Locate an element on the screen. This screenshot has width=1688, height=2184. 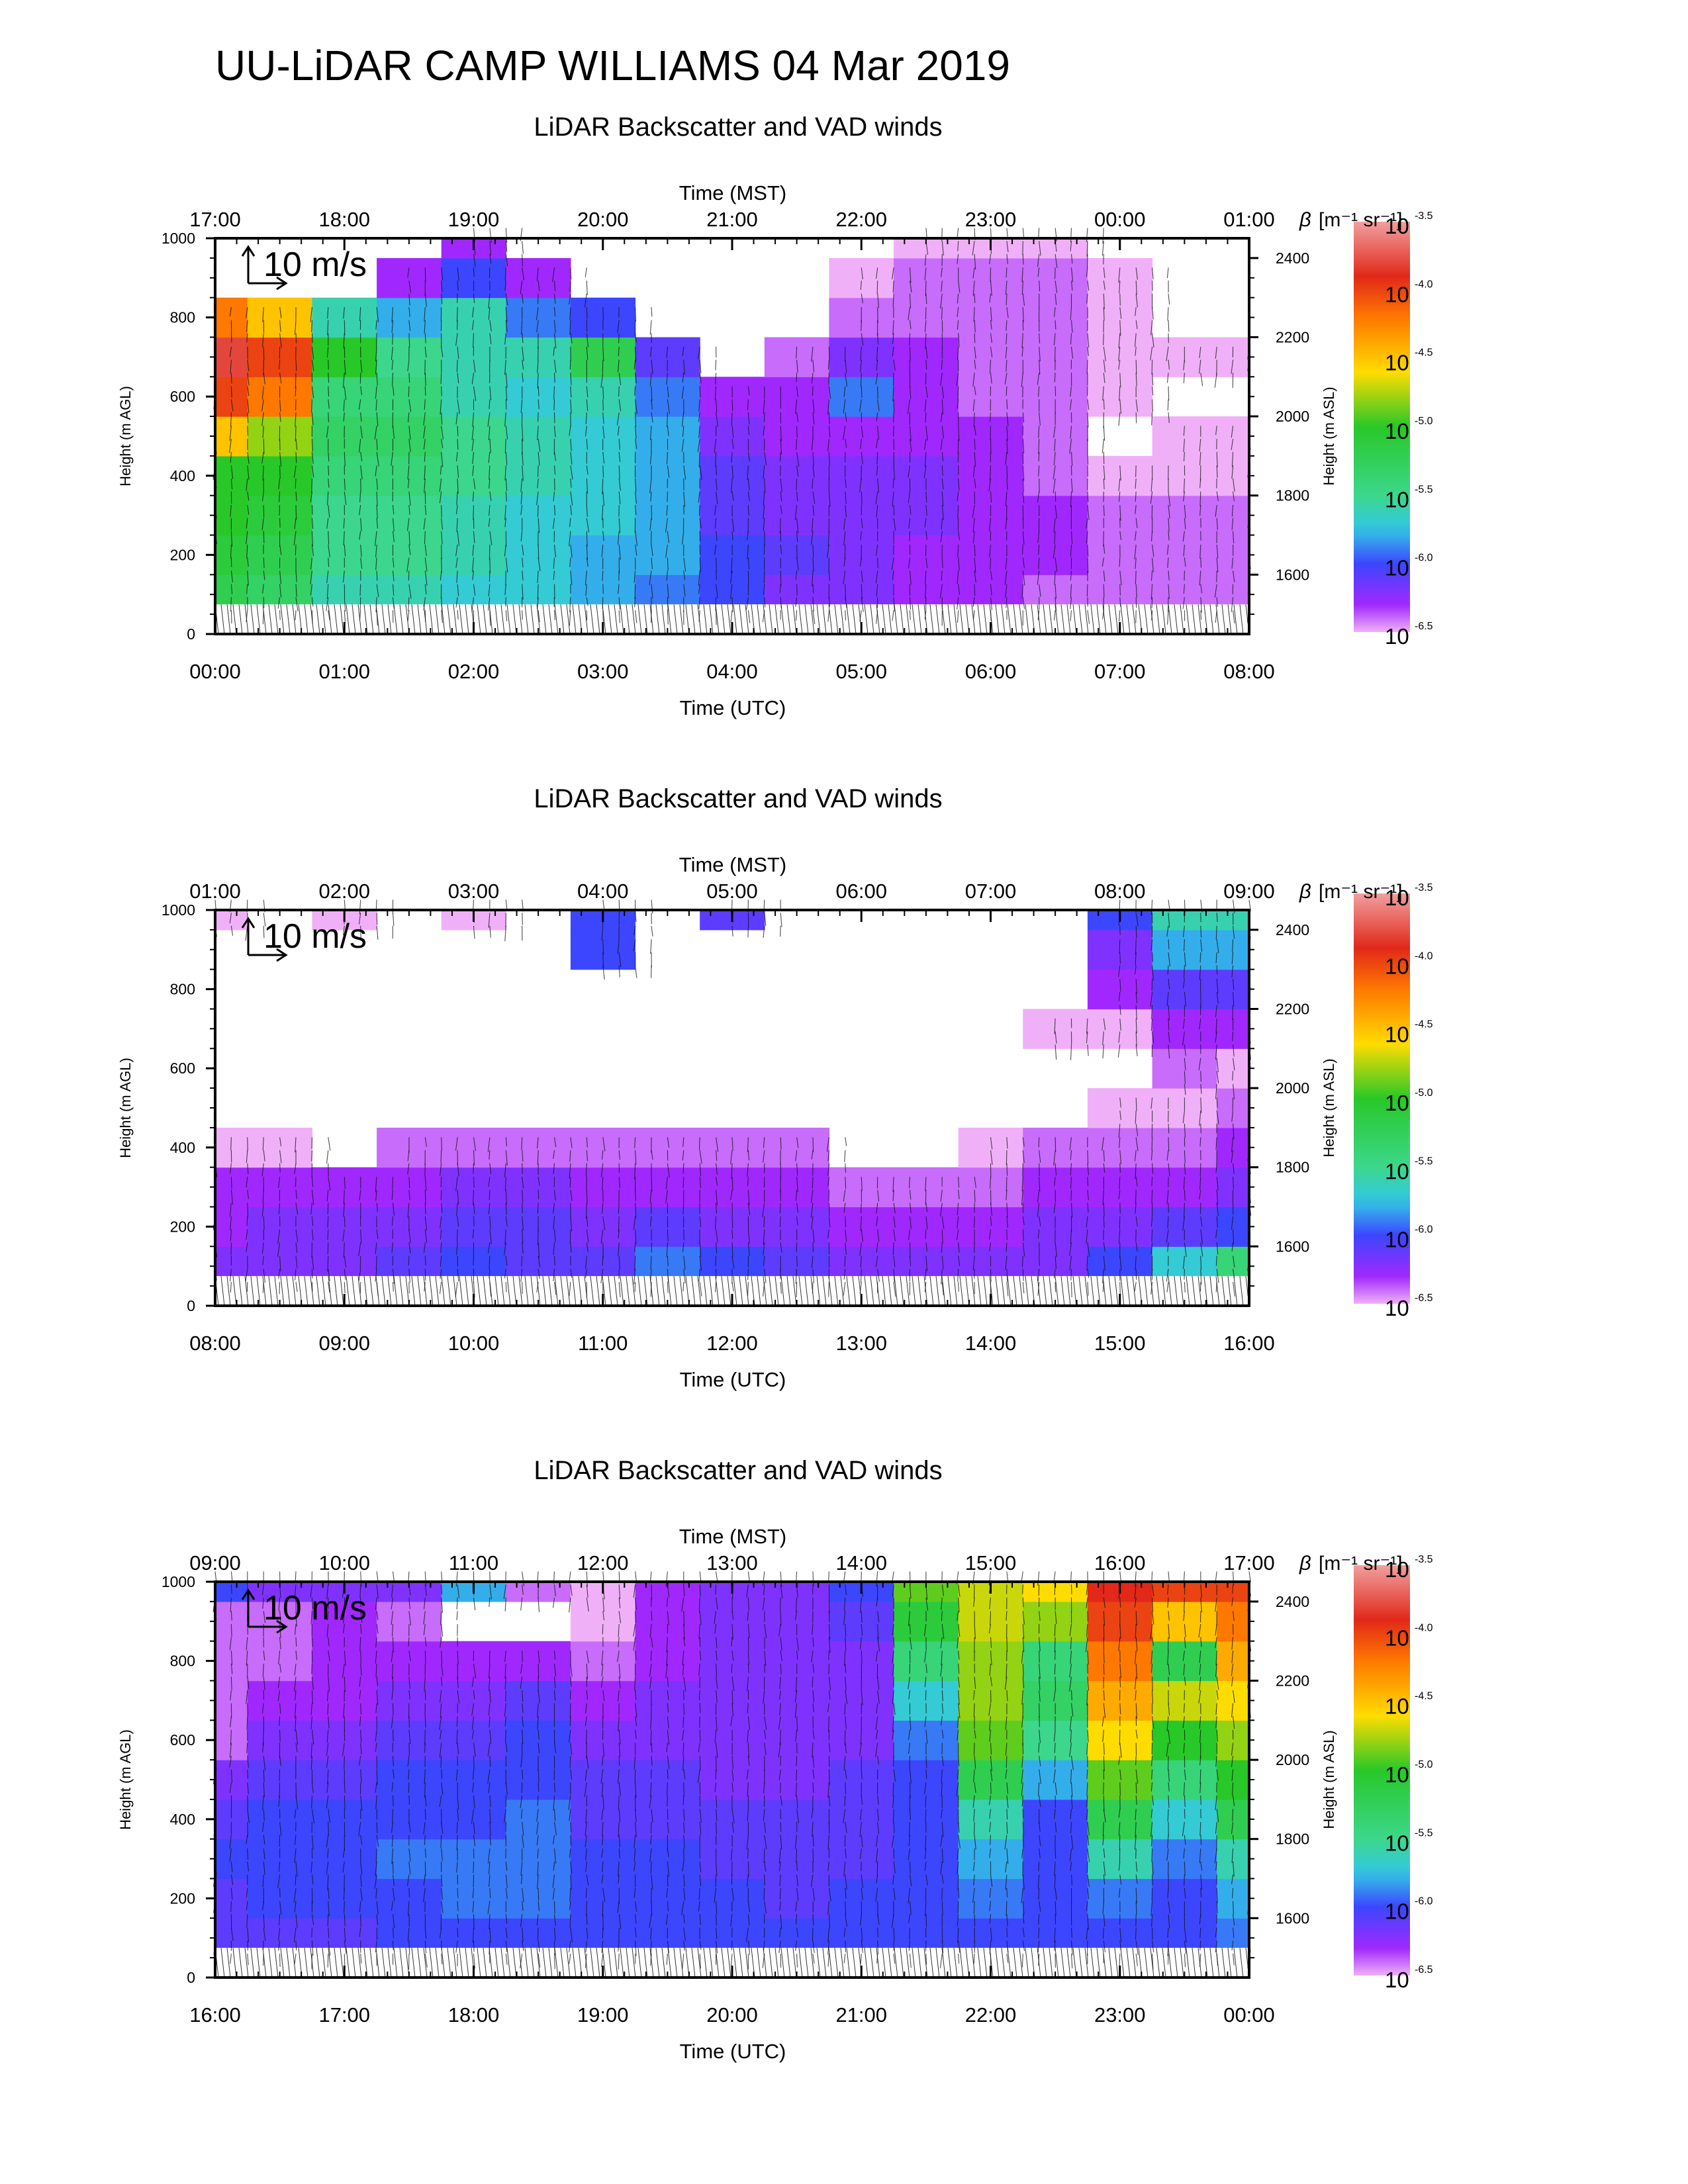
x2-tick-label: 20:00 is located at coordinates (603, 219).